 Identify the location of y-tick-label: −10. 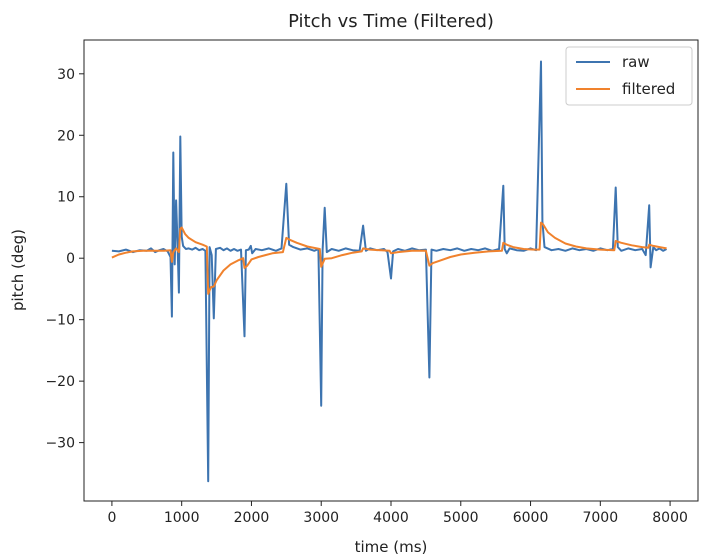
(60, 321).